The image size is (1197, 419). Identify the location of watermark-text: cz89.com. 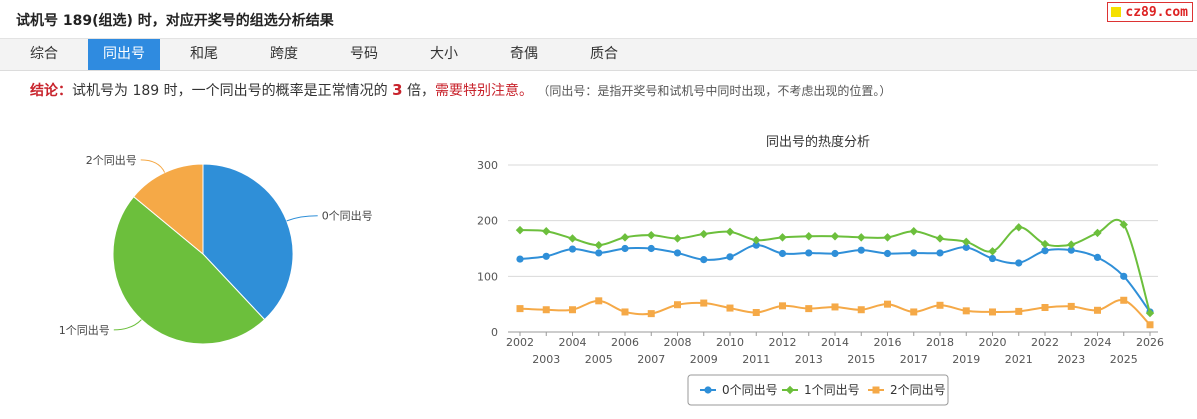
(1156, 12).